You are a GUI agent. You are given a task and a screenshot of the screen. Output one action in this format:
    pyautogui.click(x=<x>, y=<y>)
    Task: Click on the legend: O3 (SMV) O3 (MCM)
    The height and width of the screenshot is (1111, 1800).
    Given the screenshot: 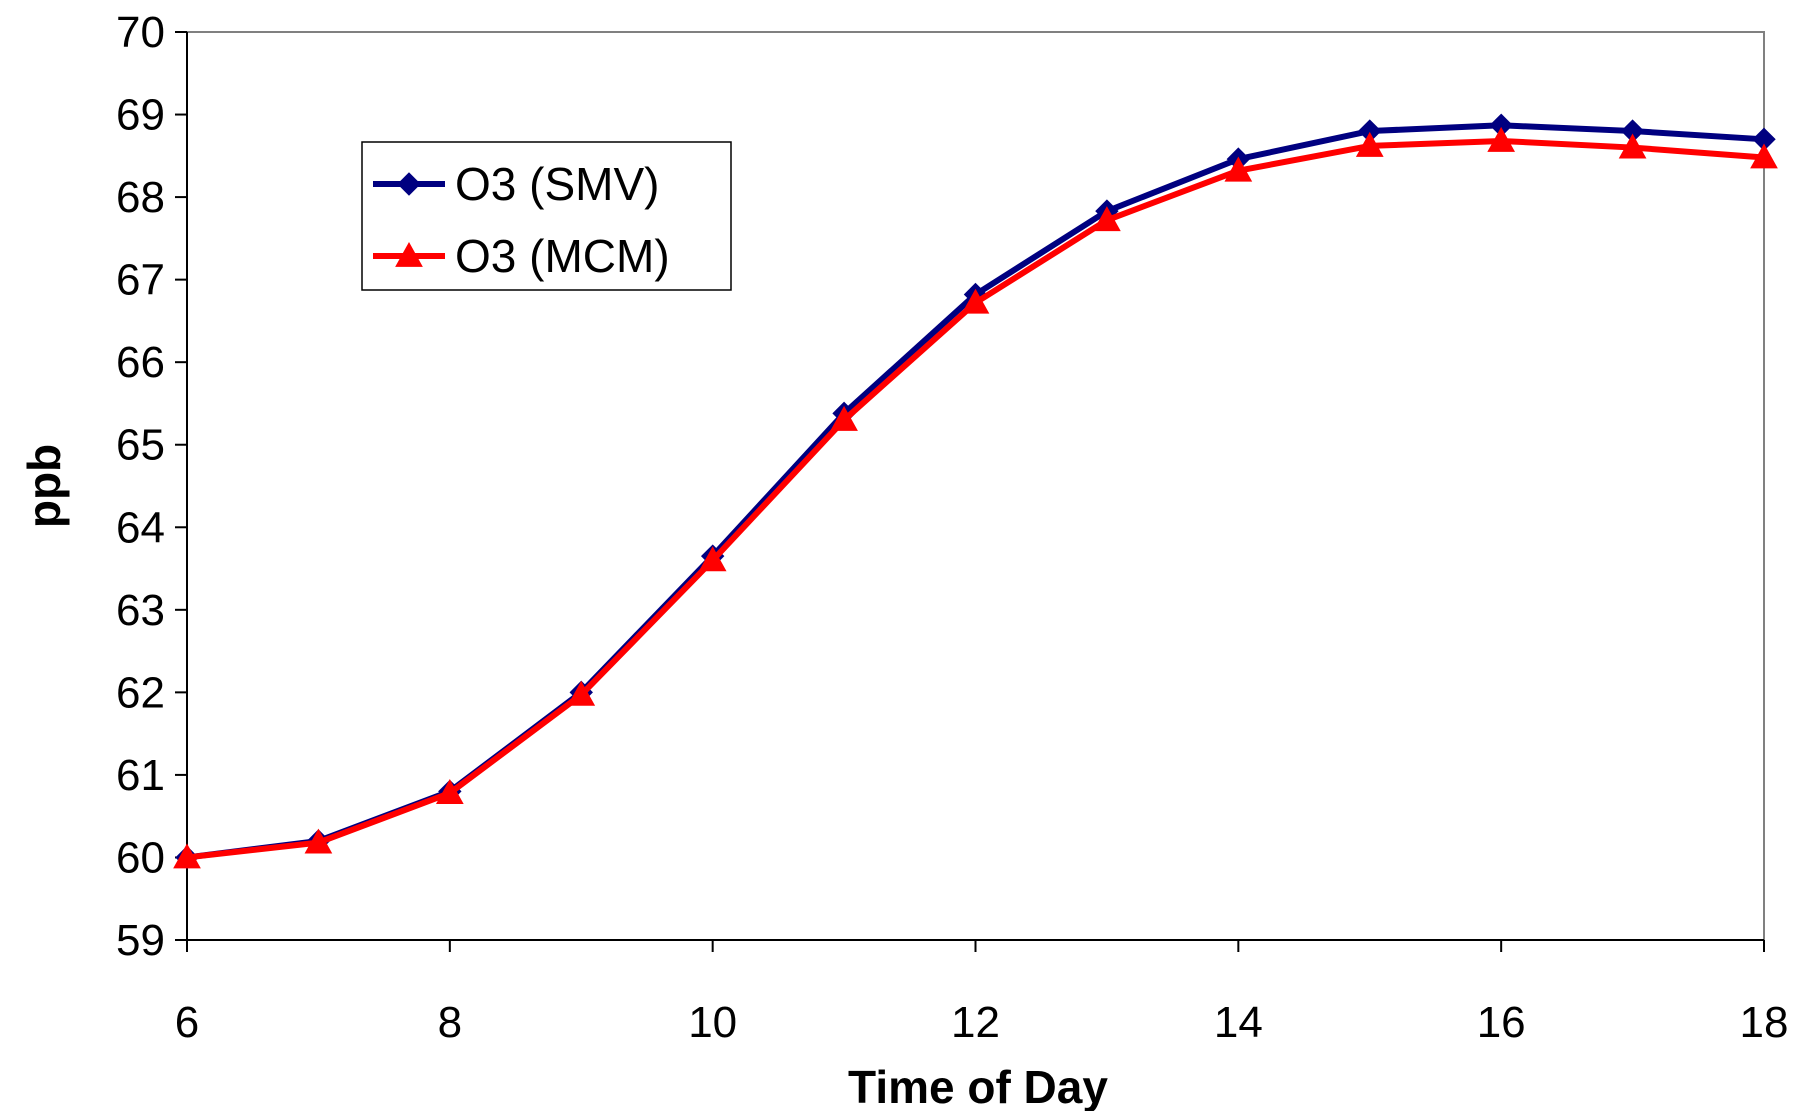 What is the action you would take?
    pyautogui.click(x=546, y=216)
    